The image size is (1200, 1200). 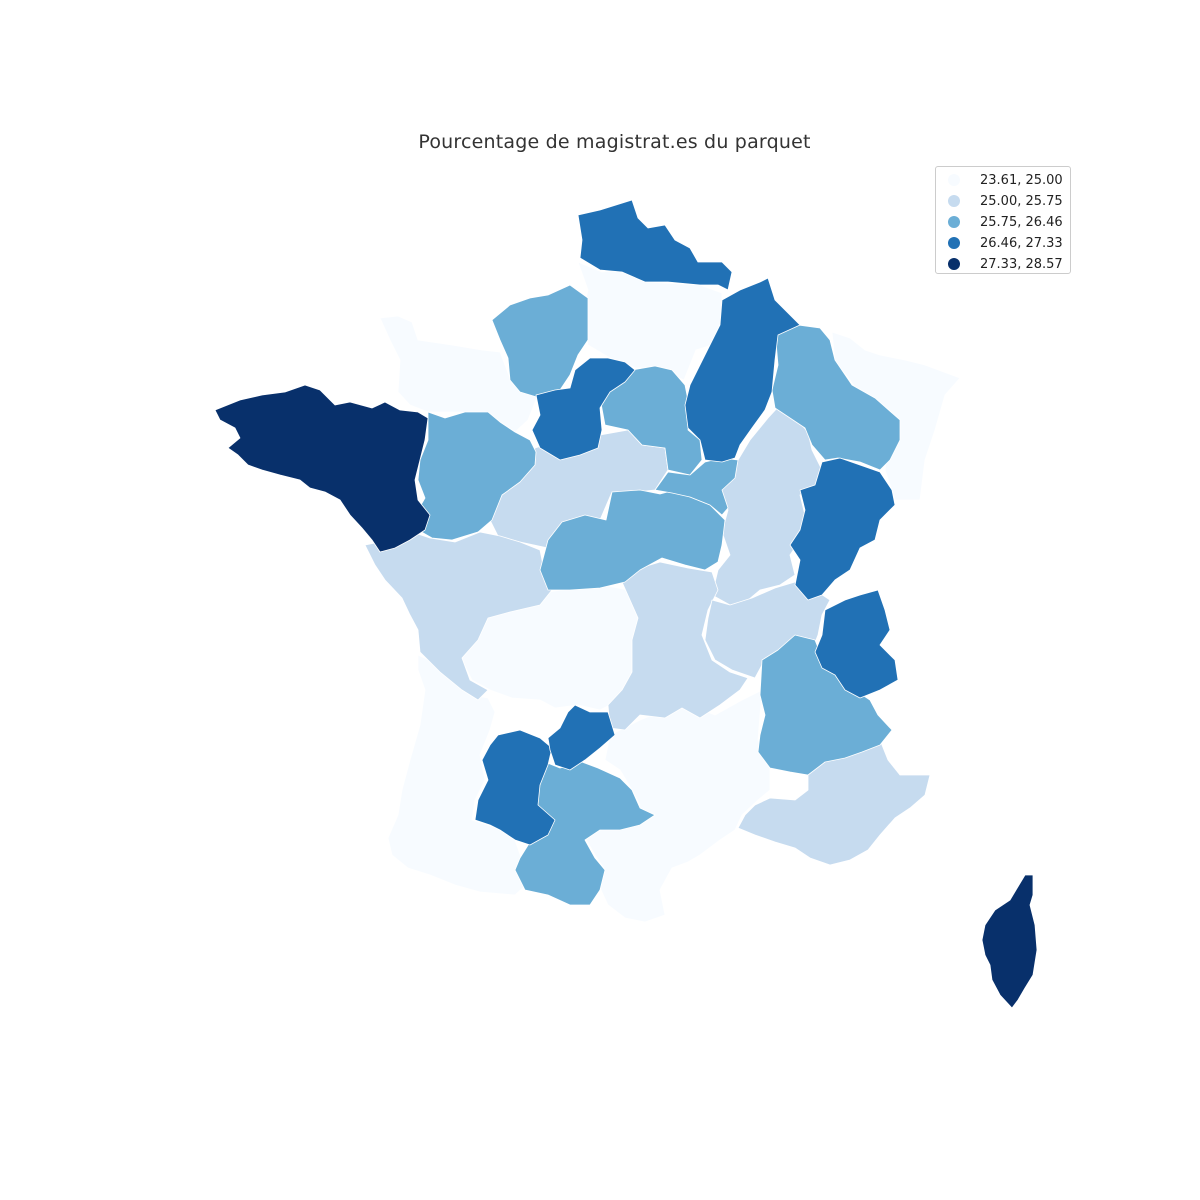 I want to click on region-bourgogne-ouest, so click(x=632, y=540).